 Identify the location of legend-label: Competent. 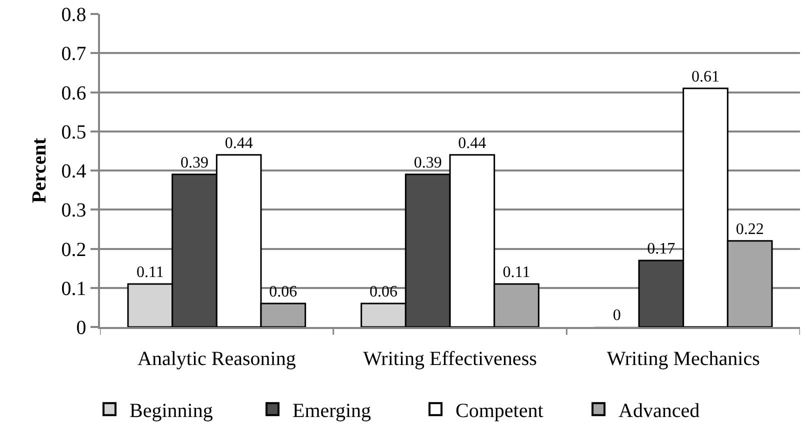
(500, 411).